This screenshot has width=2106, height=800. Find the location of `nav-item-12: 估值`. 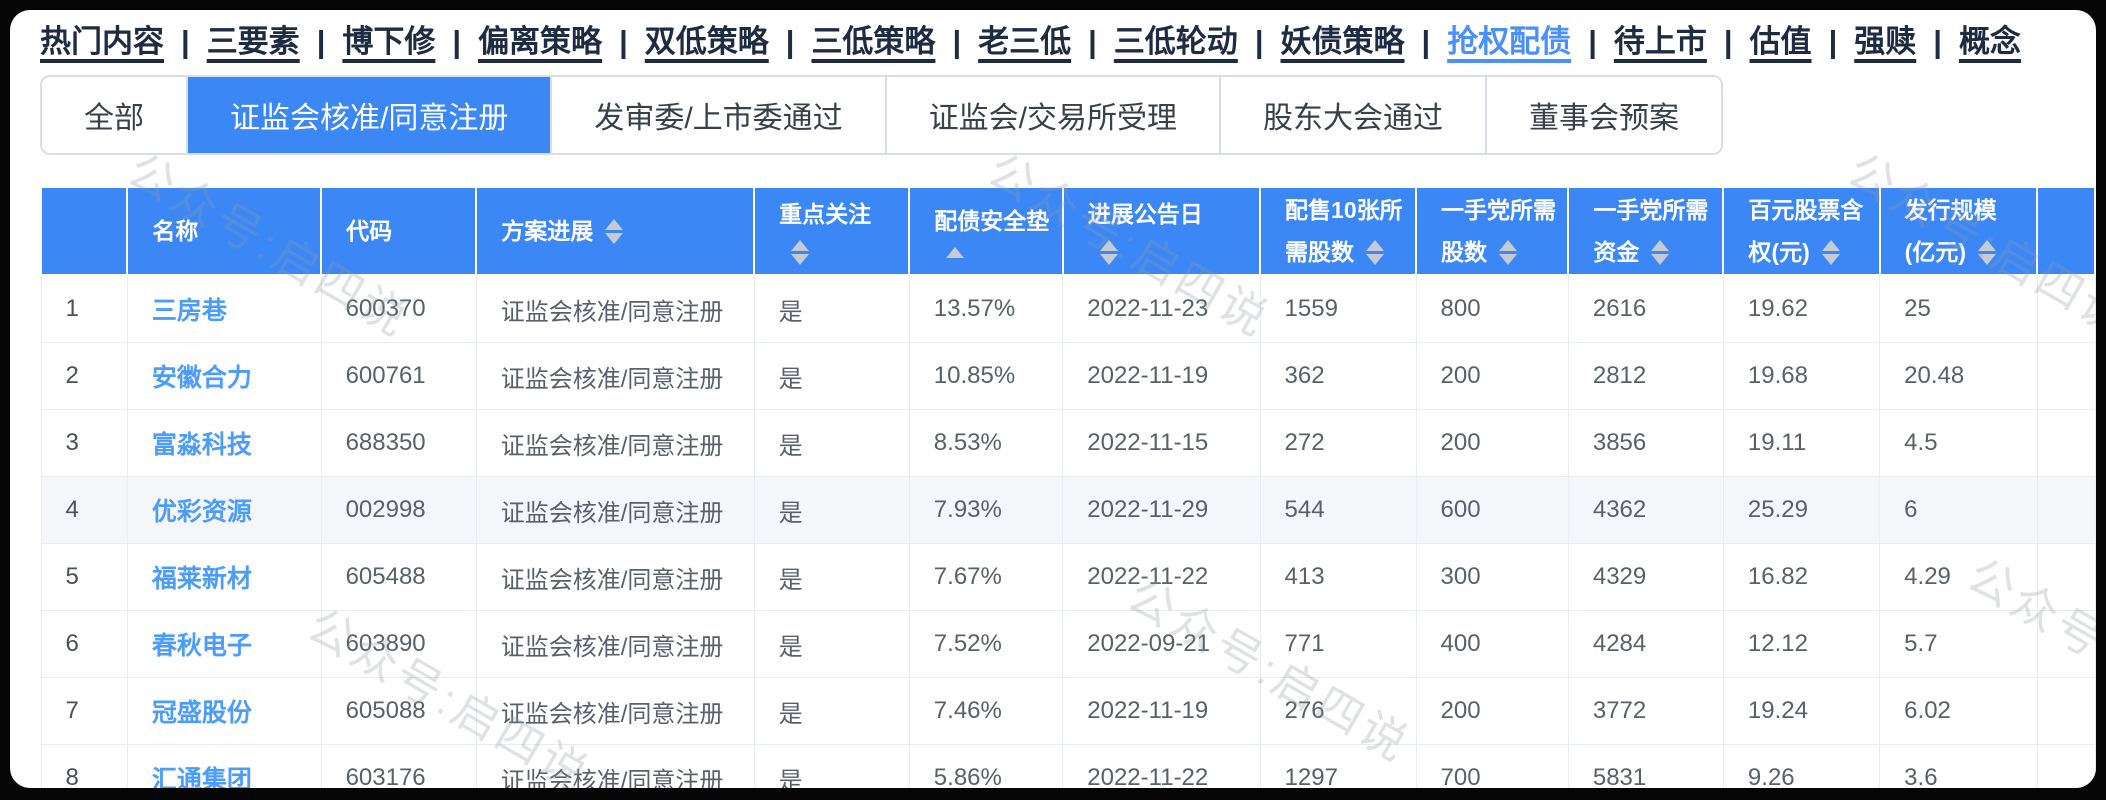

nav-item-12: 估值 is located at coordinates (1780, 41).